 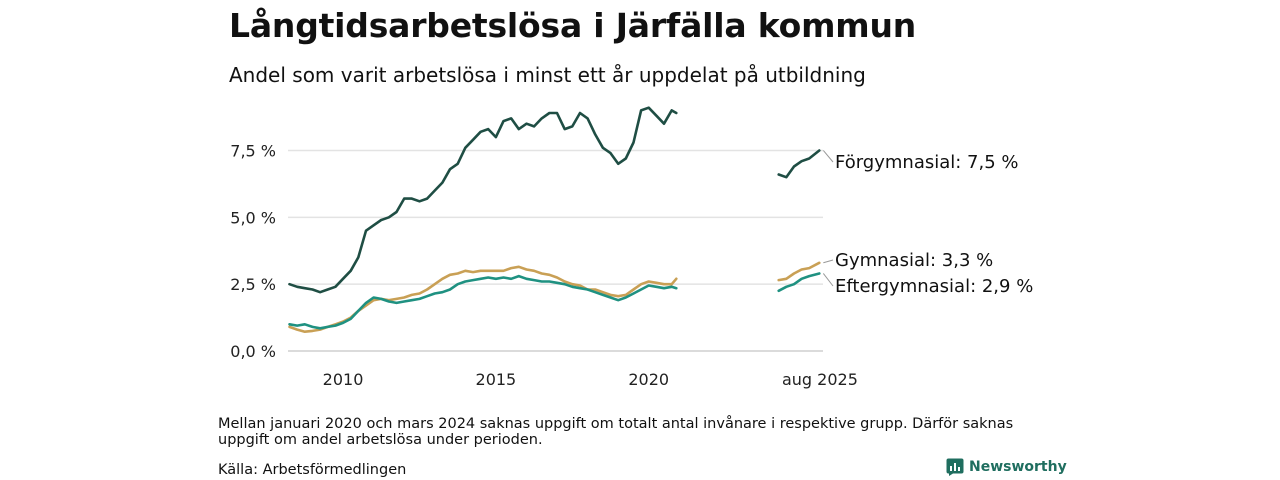 What do you see at coordinates (573, 25) in the screenshot?
I see `chart-title: Långtidsarbetslösa i Järfälla kommun` at bounding box center [573, 25].